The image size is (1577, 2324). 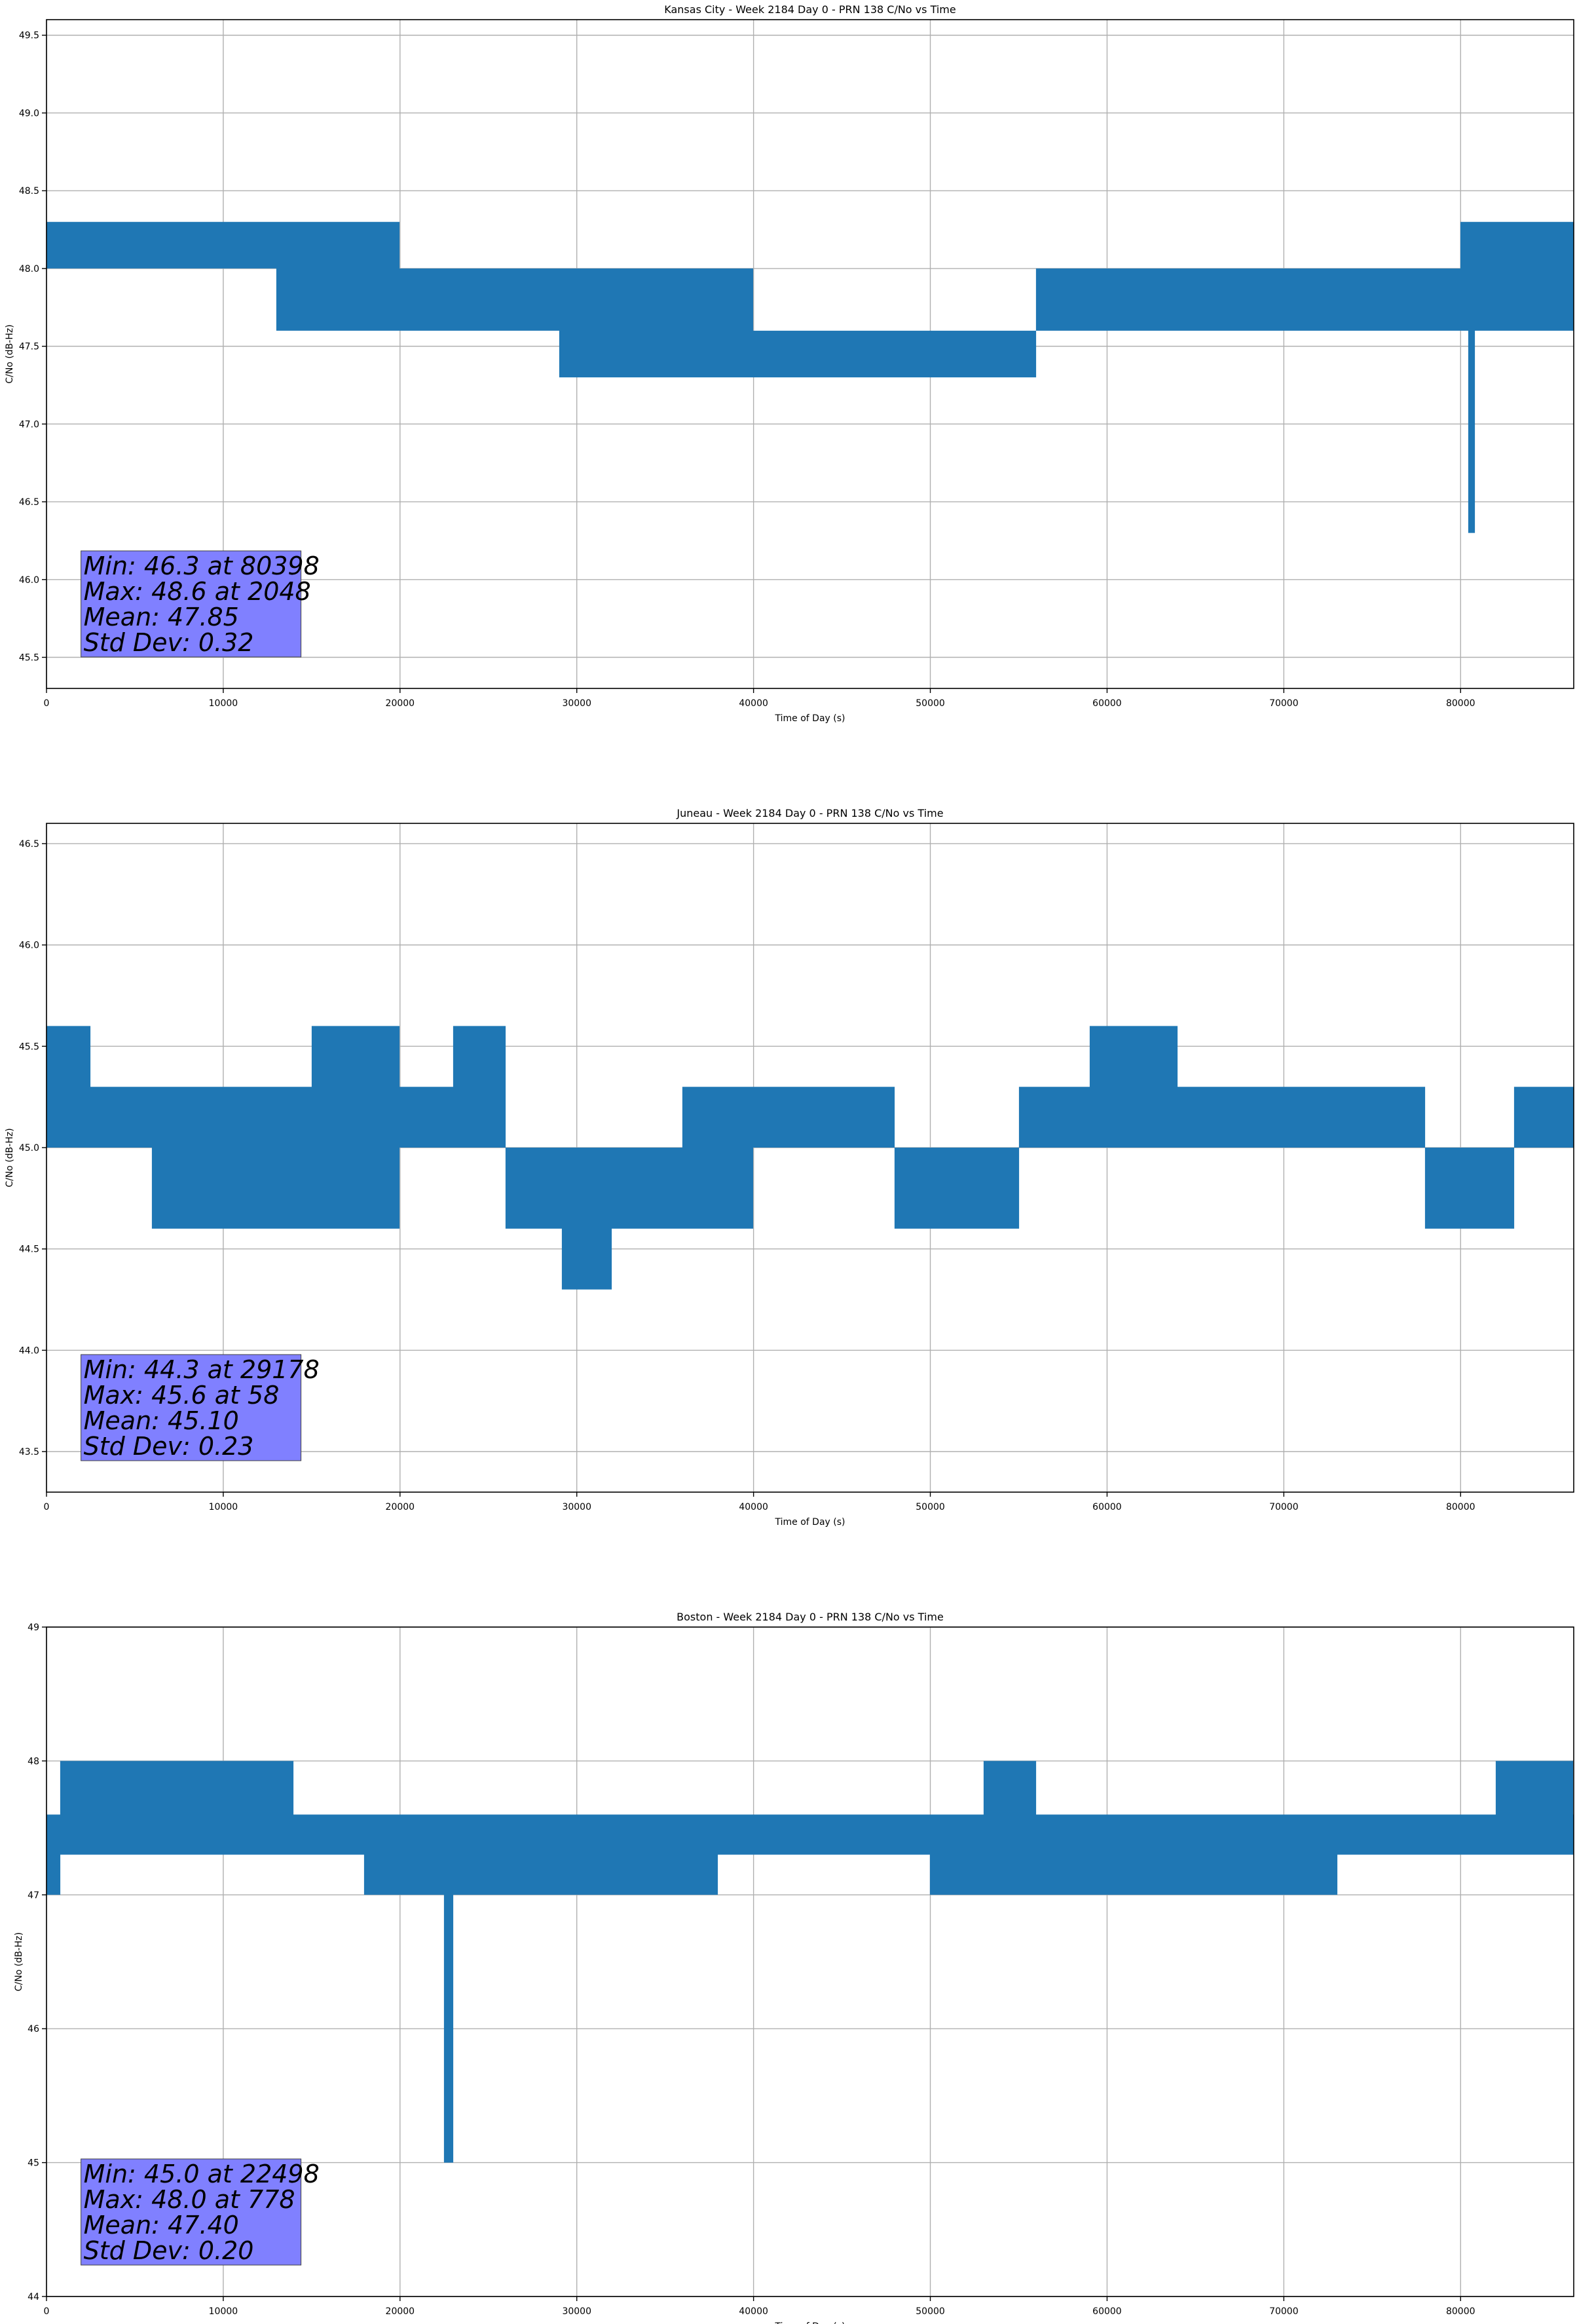 I want to click on y-tick-label: 48, so click(x=33, y=1761).